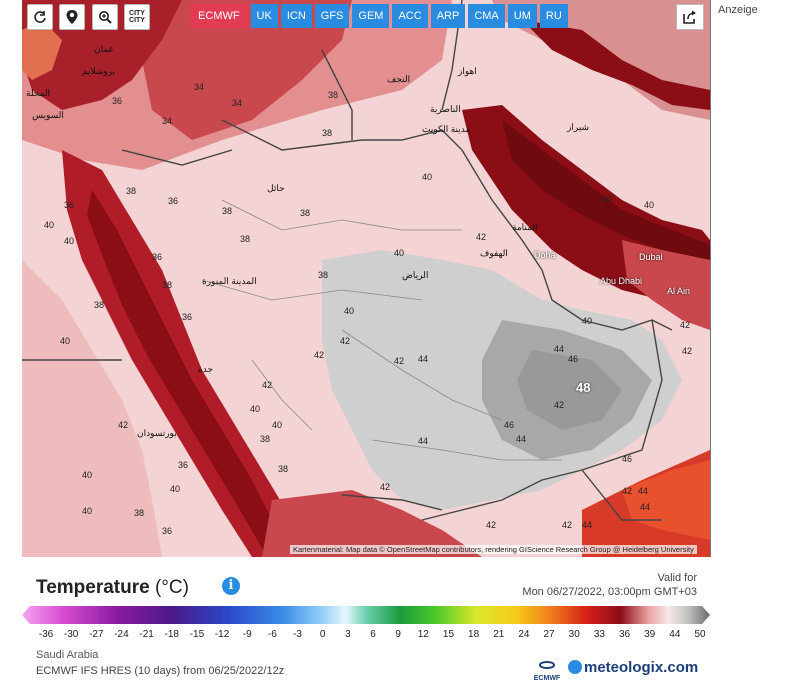 The image size is (800, 683). Describe the element at coordinates (448, 634) in the screenshot. I see `colorbar-tick-label: 15` at that location.